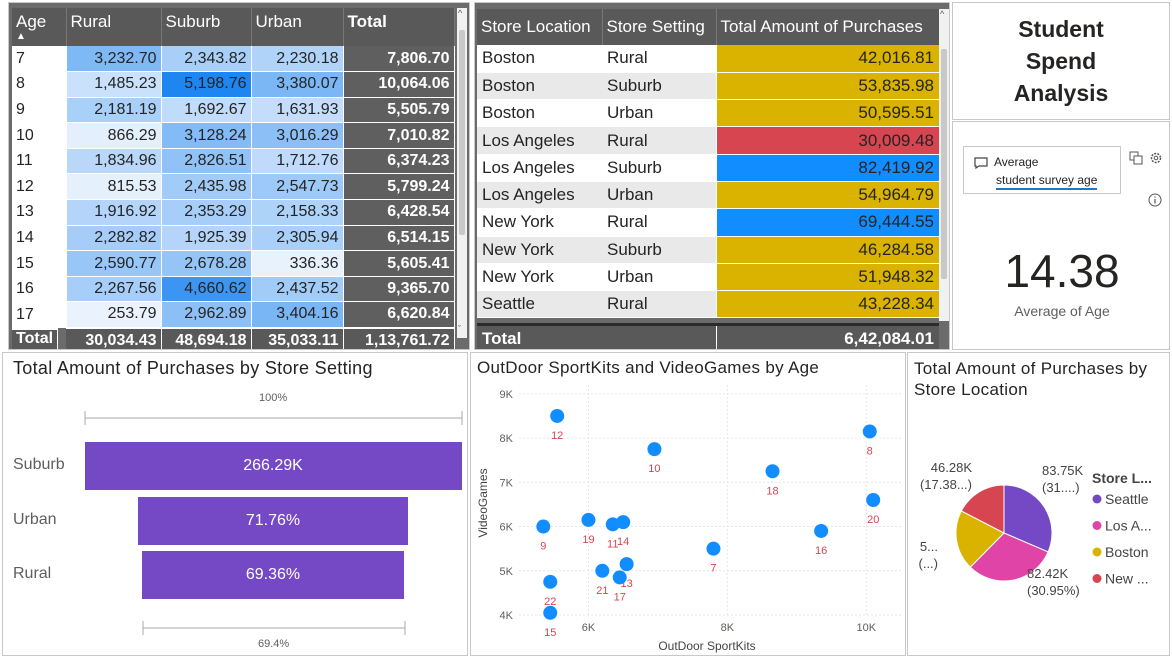 This screenshot has height=658, width=1172. Describe the element at coordinates (273, 575) in the screenshot. I see `funnel-bar-rural: 69.36%` at that location.